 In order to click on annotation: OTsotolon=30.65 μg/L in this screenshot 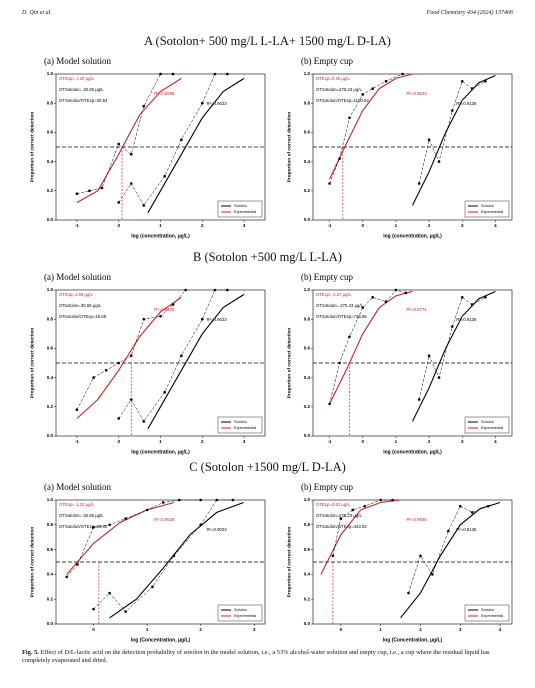, I will do `click(80, 305)`.